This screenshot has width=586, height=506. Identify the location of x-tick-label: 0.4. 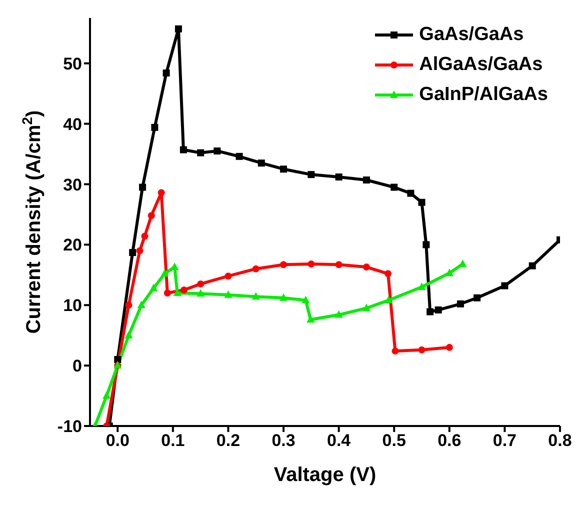
(339, 440).